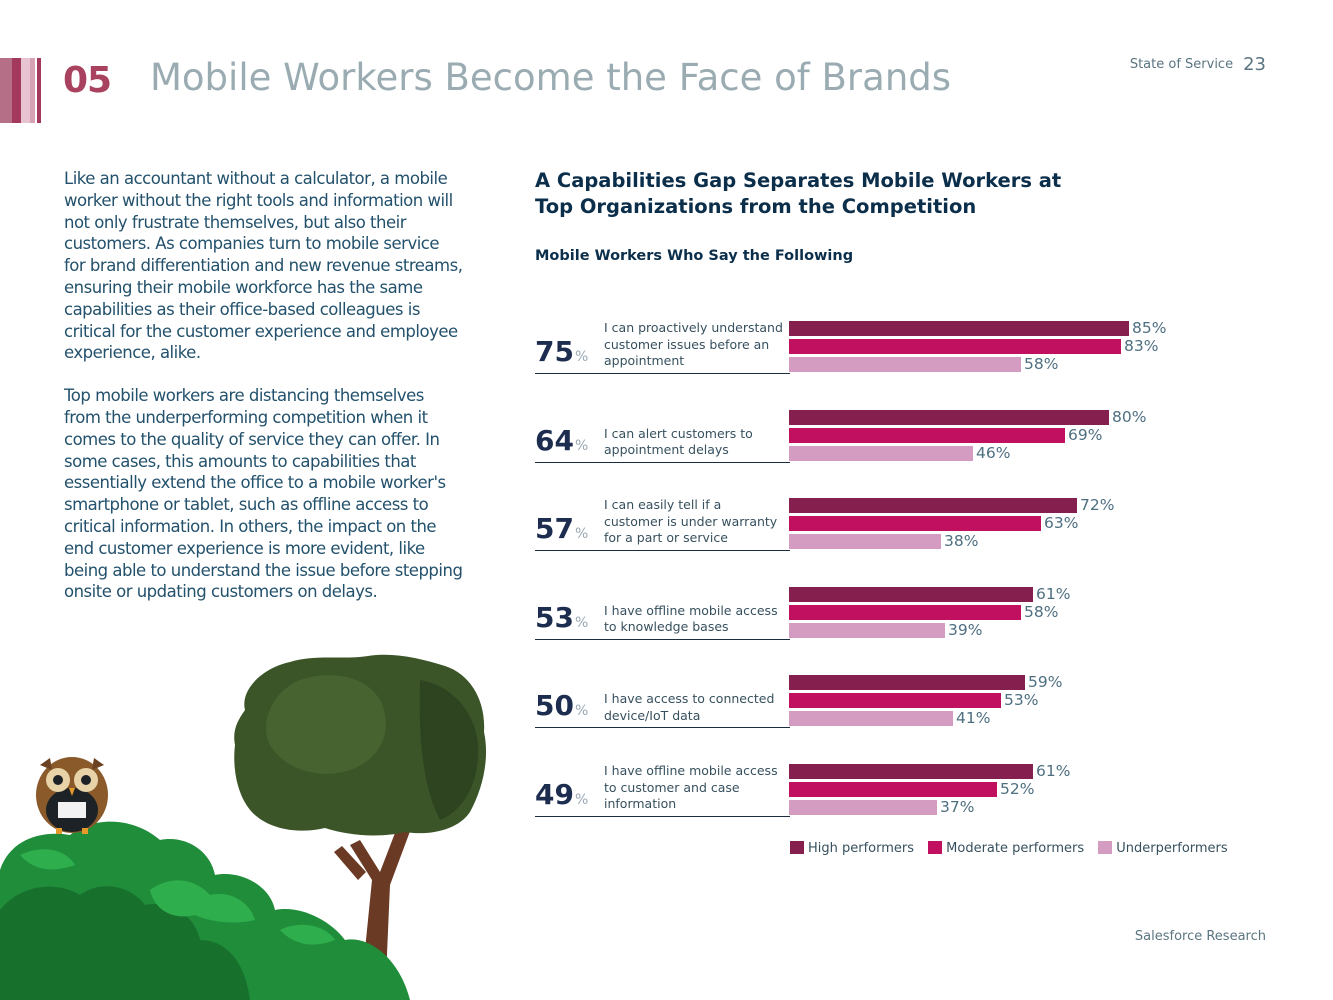 The width and height of the screenshot is (1333, 1000). What do you see at coordinates (1085, 434) in the screenshot?
I see `bar-value-label: 69%` at bounding box center [1085, 434].